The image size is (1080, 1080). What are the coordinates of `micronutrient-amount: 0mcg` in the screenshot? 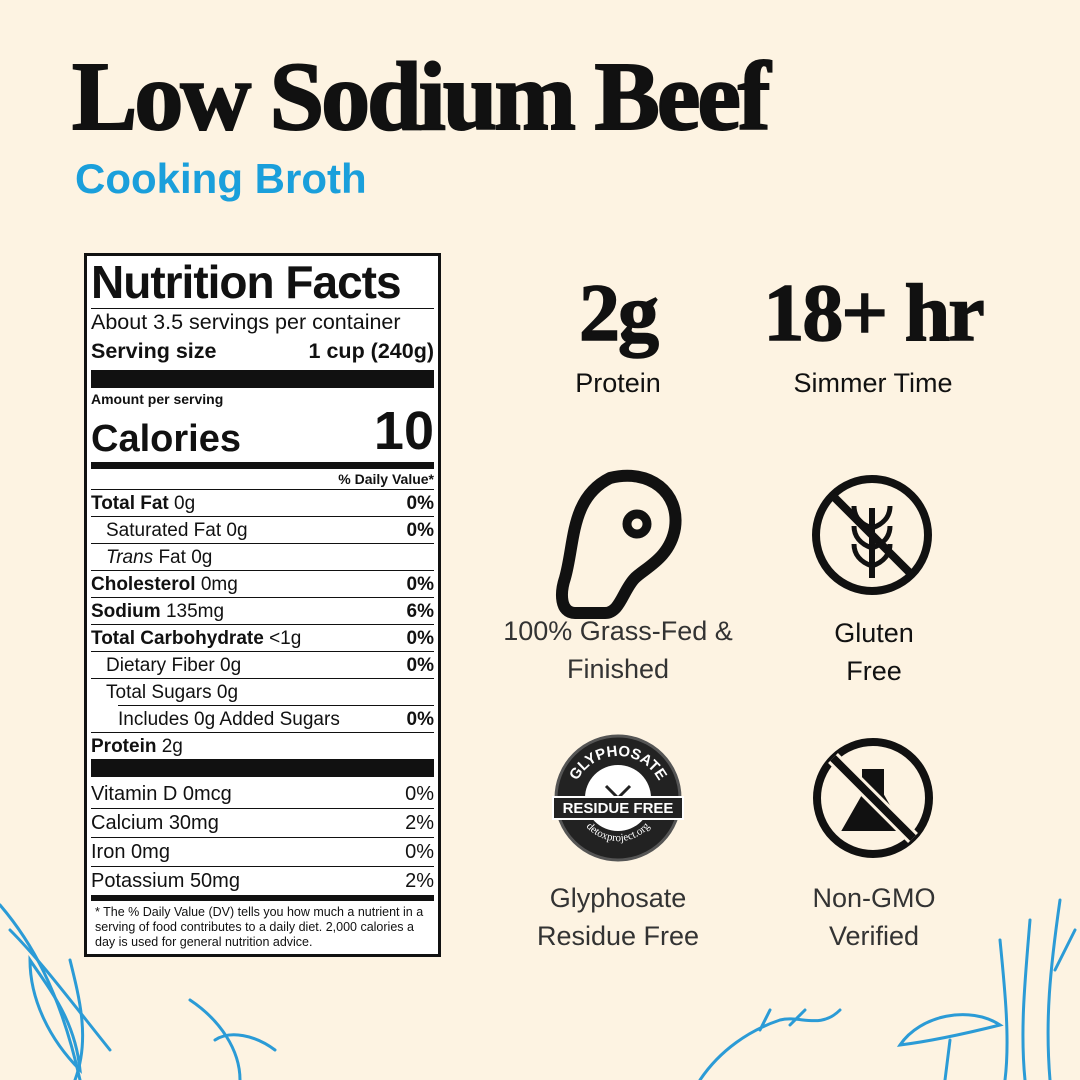 It's located at (207, 793).